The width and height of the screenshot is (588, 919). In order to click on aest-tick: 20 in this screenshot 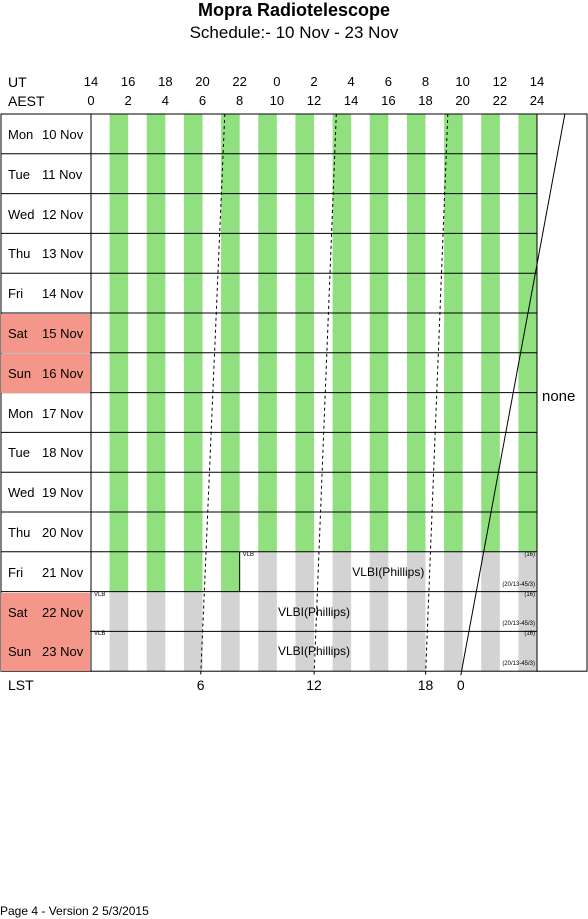, I will do `click(462, 100)`.